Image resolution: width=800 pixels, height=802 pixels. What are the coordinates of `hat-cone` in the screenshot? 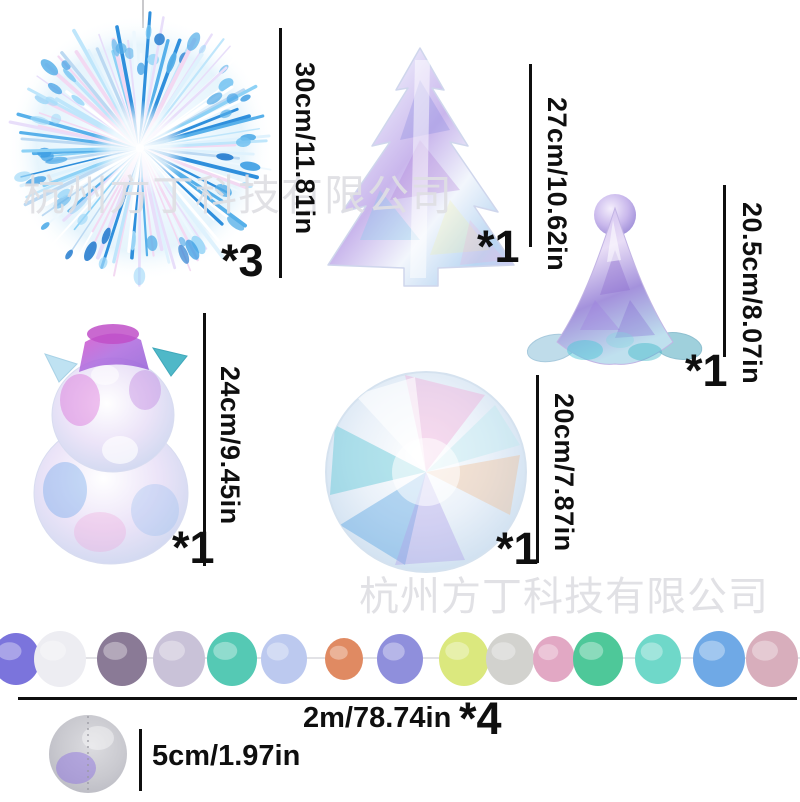 It's located at (615, 285).